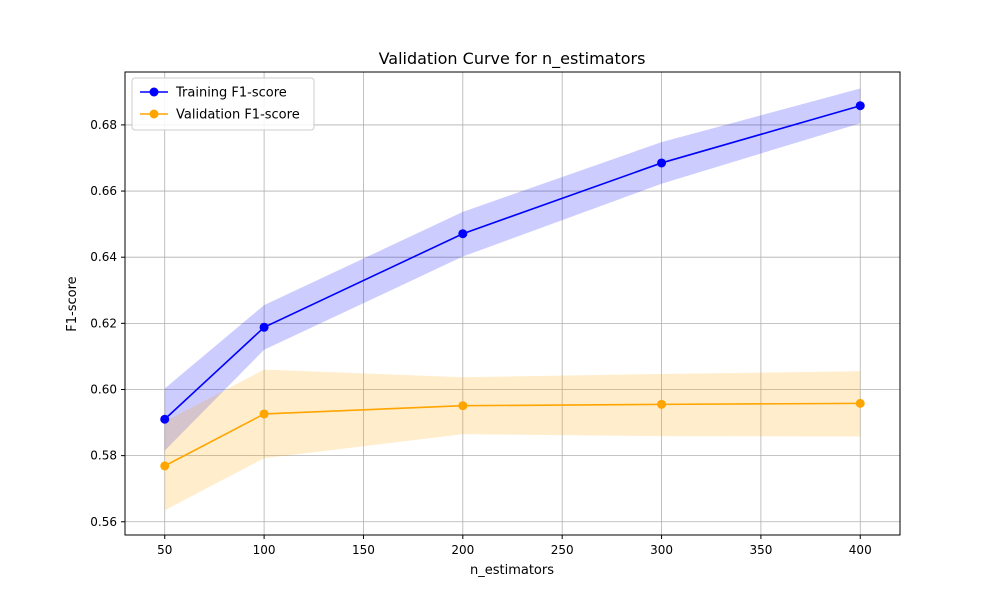 This screenshot has width=1000, height=604. What do you see at coordinates (103, 125) in the screenshot?
I see `y-tick-label: 0.68` at bounding box center [103, 125].